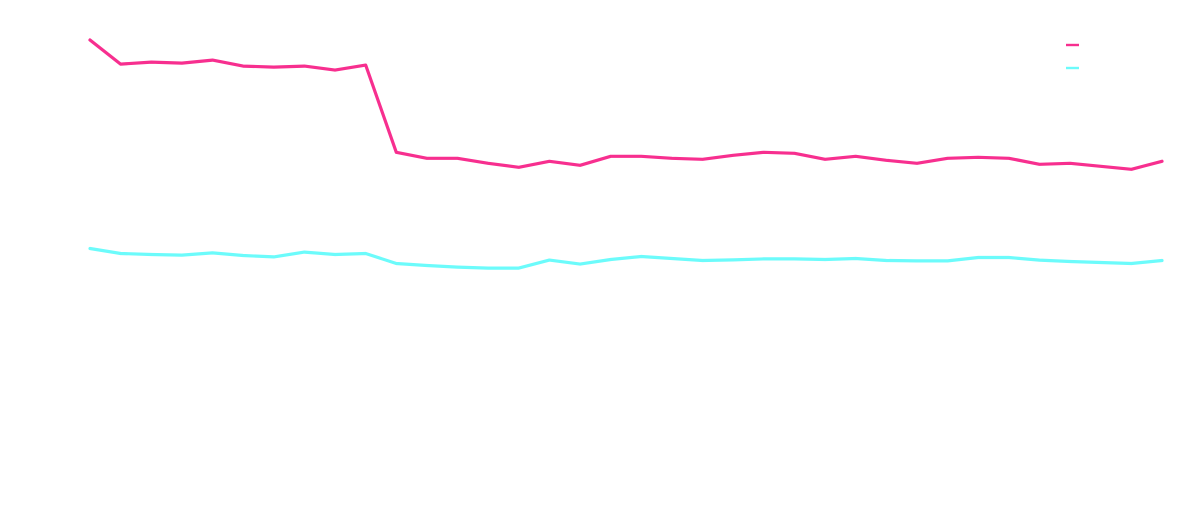 This screenshot has height=520, width=1200. I want to click on legend, so click(1072, 56).